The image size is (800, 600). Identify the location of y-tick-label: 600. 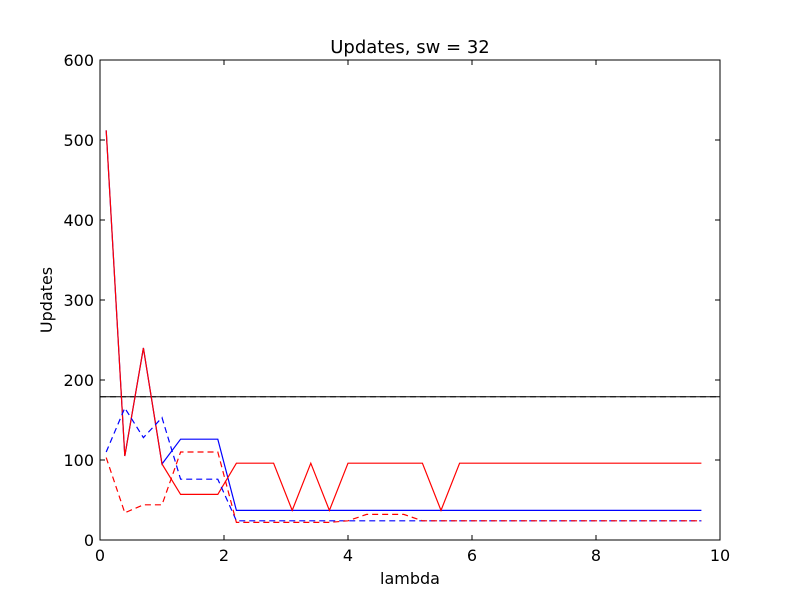
(78, 60).